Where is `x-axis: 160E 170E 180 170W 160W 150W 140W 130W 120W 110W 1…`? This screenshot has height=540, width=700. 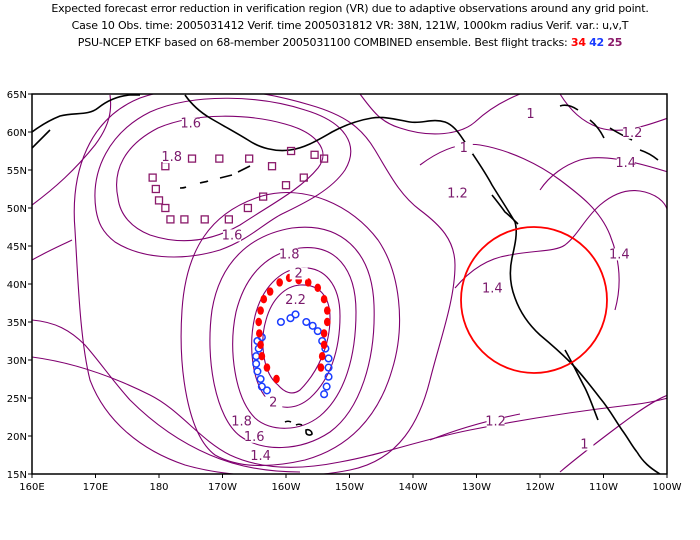
x-axis: 160E 170E 180 170W 160W 150W 140W 130W 120W 110W 1… is located at coordinates (350, 483).